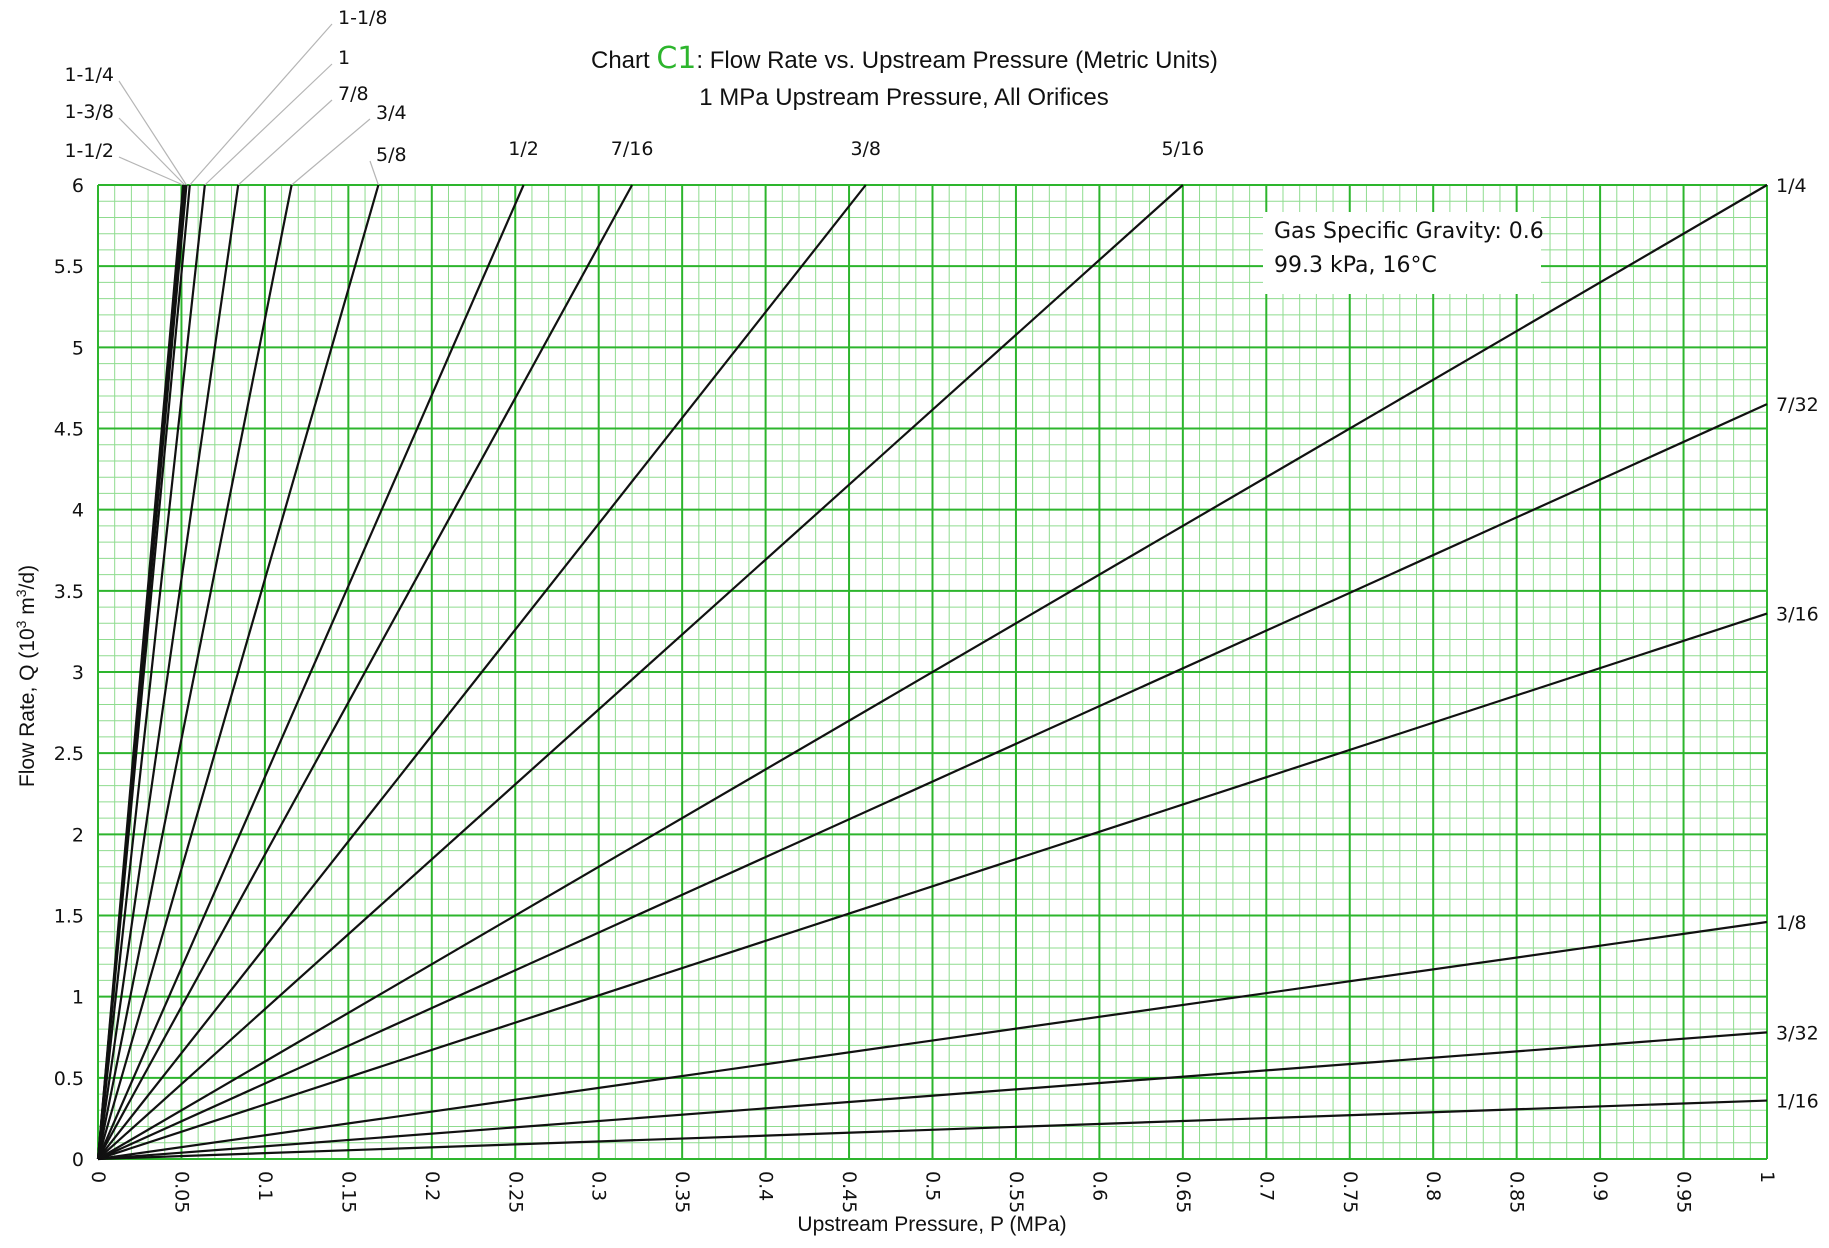 The width and height of the screenshot is (1829, 1248). What do you see at coordinates (21, 593) in the screenshot?
I see `y-axis-title-sup2: 3` at bounding box center [21, 593].